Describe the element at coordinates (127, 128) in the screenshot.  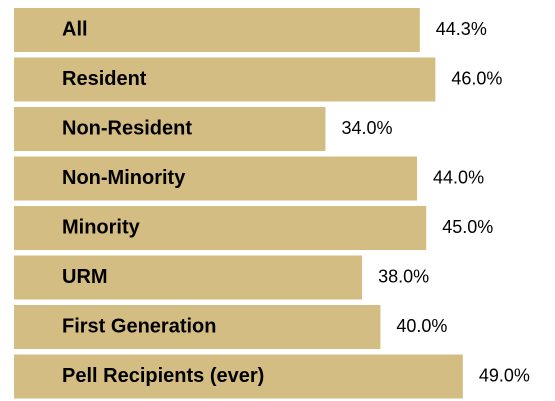
I see `category-label: Non-Resident` at that location.